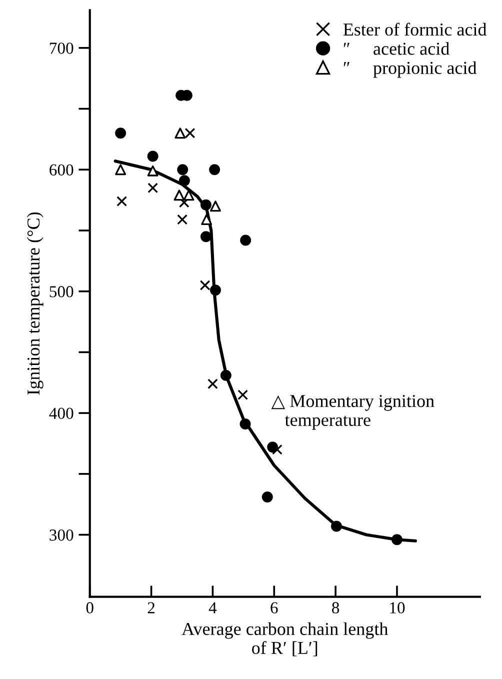 This screenshot has height=679, width=502. I want to click on y-tick-label: 500, so click(62, 292).